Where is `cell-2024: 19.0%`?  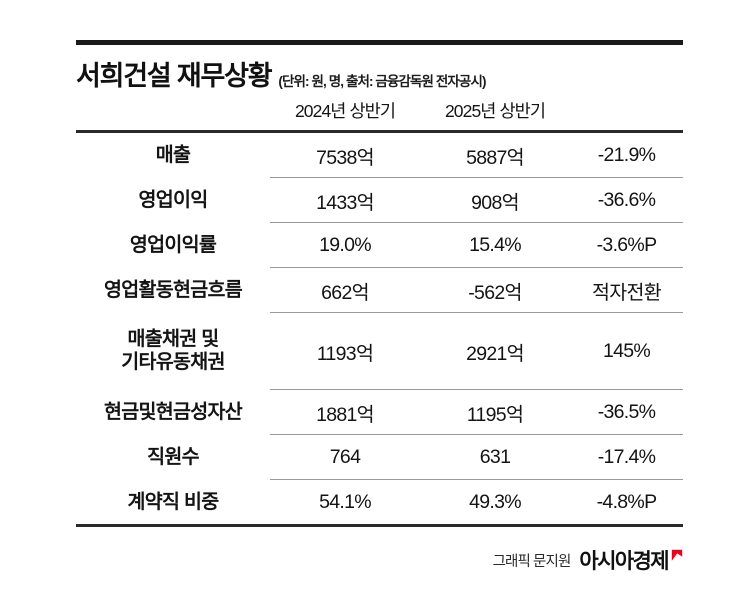
cell-2024: 19.0% is located at coordinates (345, 245).